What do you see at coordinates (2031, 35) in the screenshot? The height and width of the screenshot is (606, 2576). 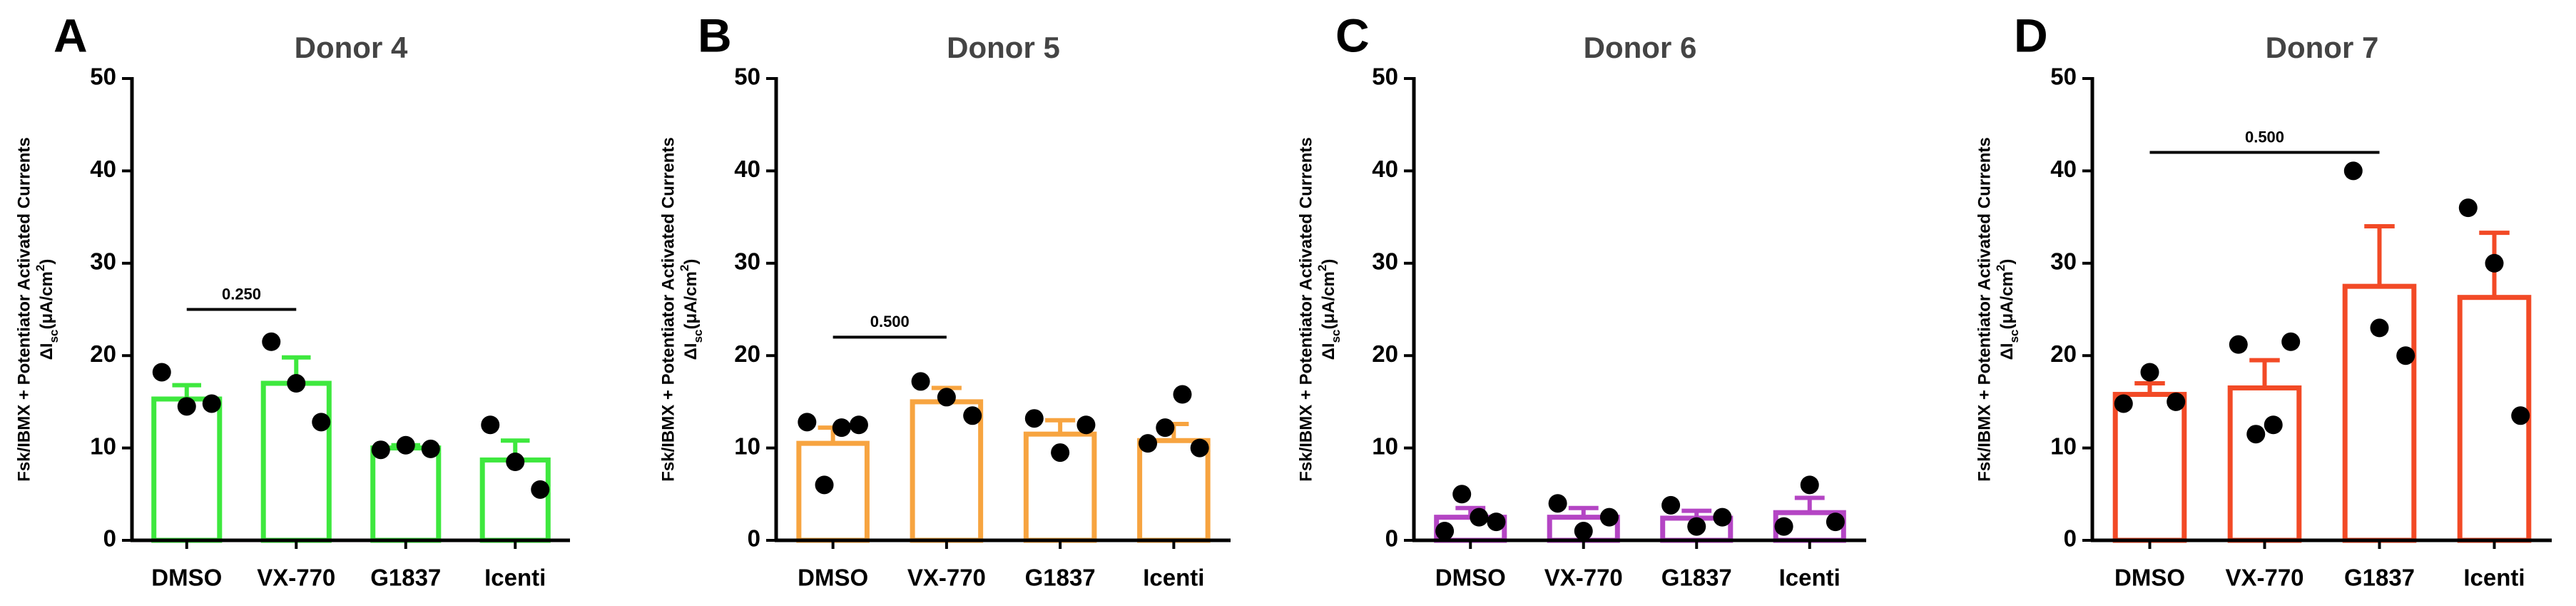 I see `panel-letter: D` at bounding box center [2031, 35].